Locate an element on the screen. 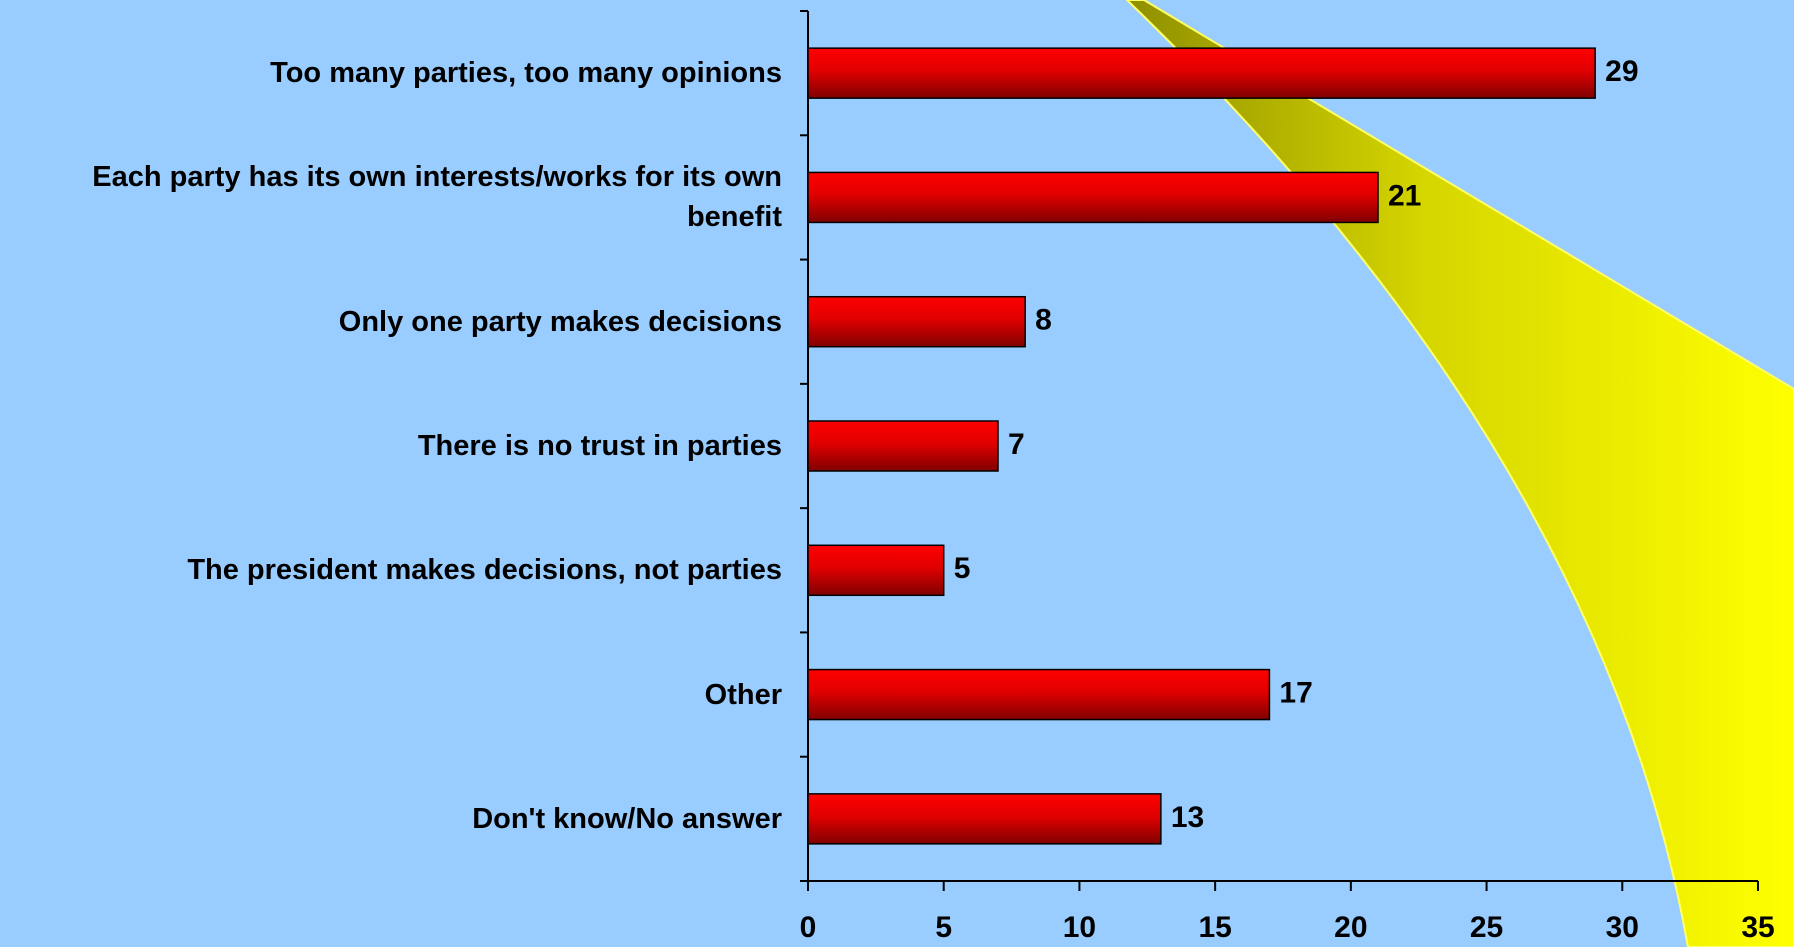 This screenshot has width=1794, height=947. category-label: Only one party makes decisions is located at coordinates (560, 321).